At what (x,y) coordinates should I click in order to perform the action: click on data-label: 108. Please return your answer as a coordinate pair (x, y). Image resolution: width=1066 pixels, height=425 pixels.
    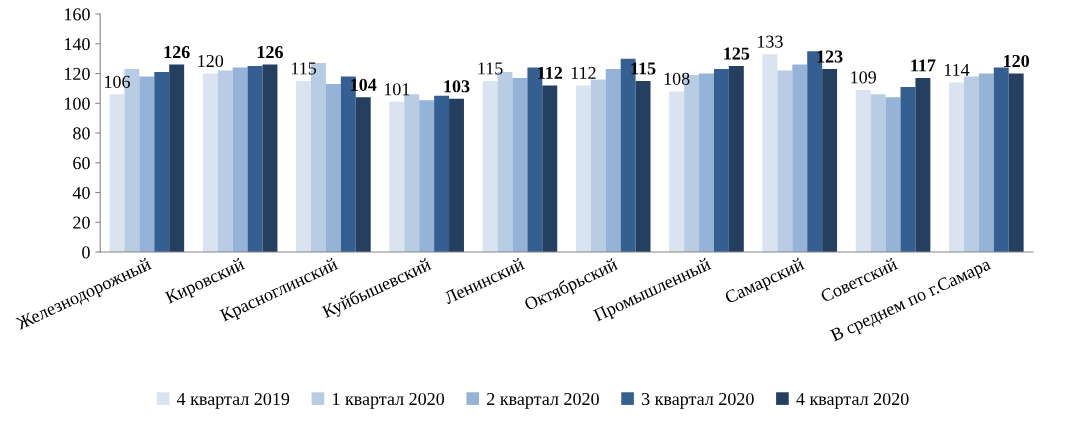
    Looking at the image, I should click on (677, 78).